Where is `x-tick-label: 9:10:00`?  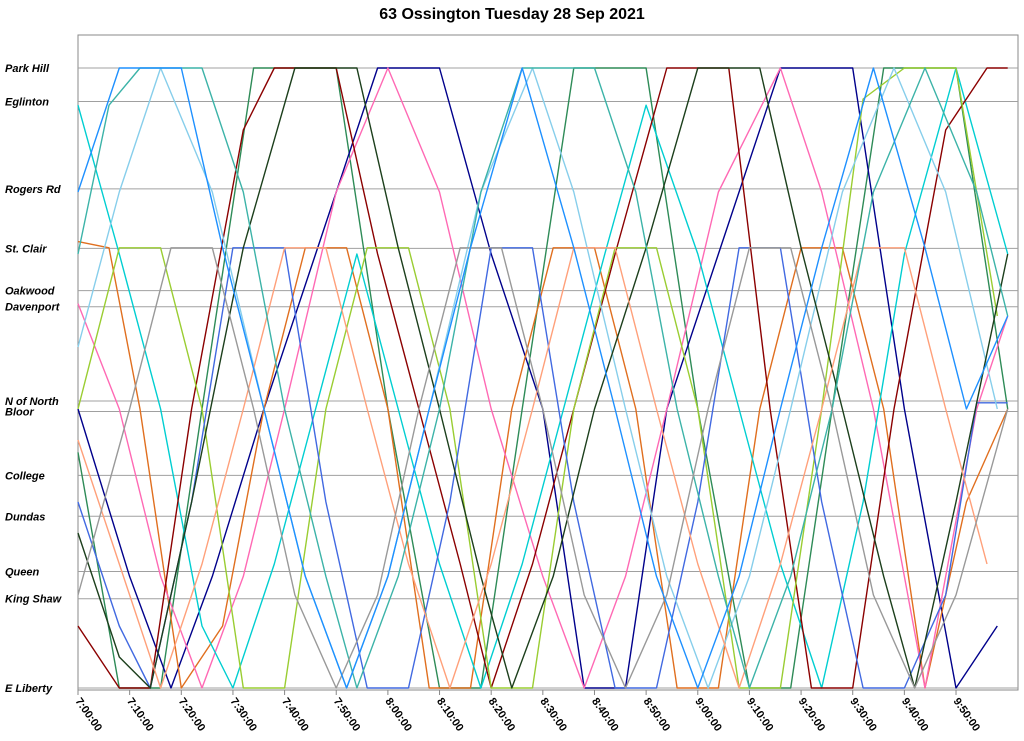
x-tick-label: 9:10:00 is located at coordinates (760, 715).